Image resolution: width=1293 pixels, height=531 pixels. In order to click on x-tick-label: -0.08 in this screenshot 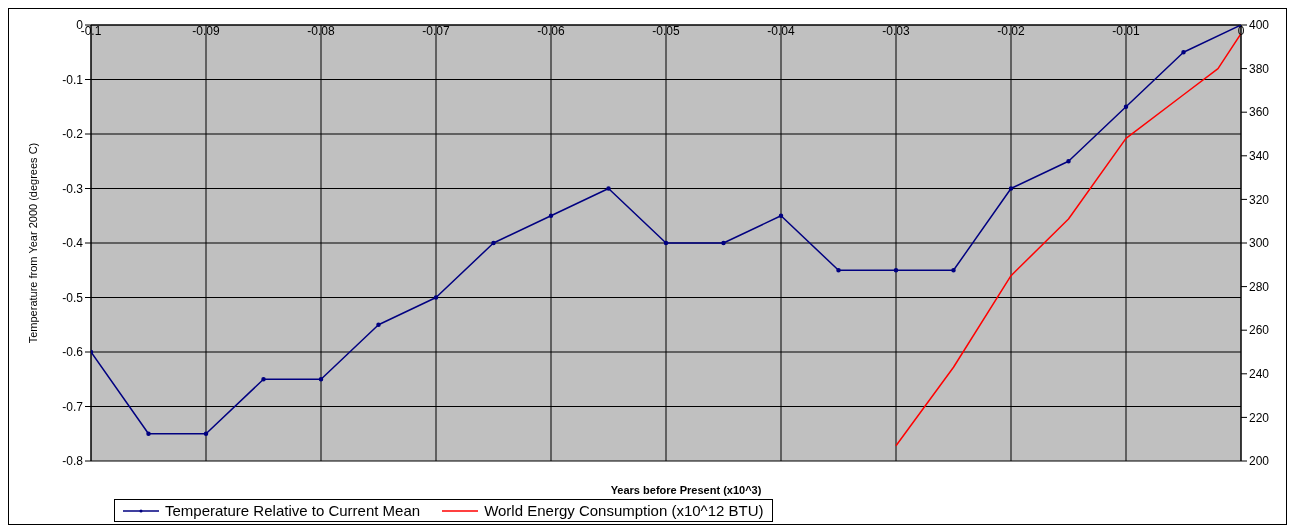, I will do `click(321, 31)`.